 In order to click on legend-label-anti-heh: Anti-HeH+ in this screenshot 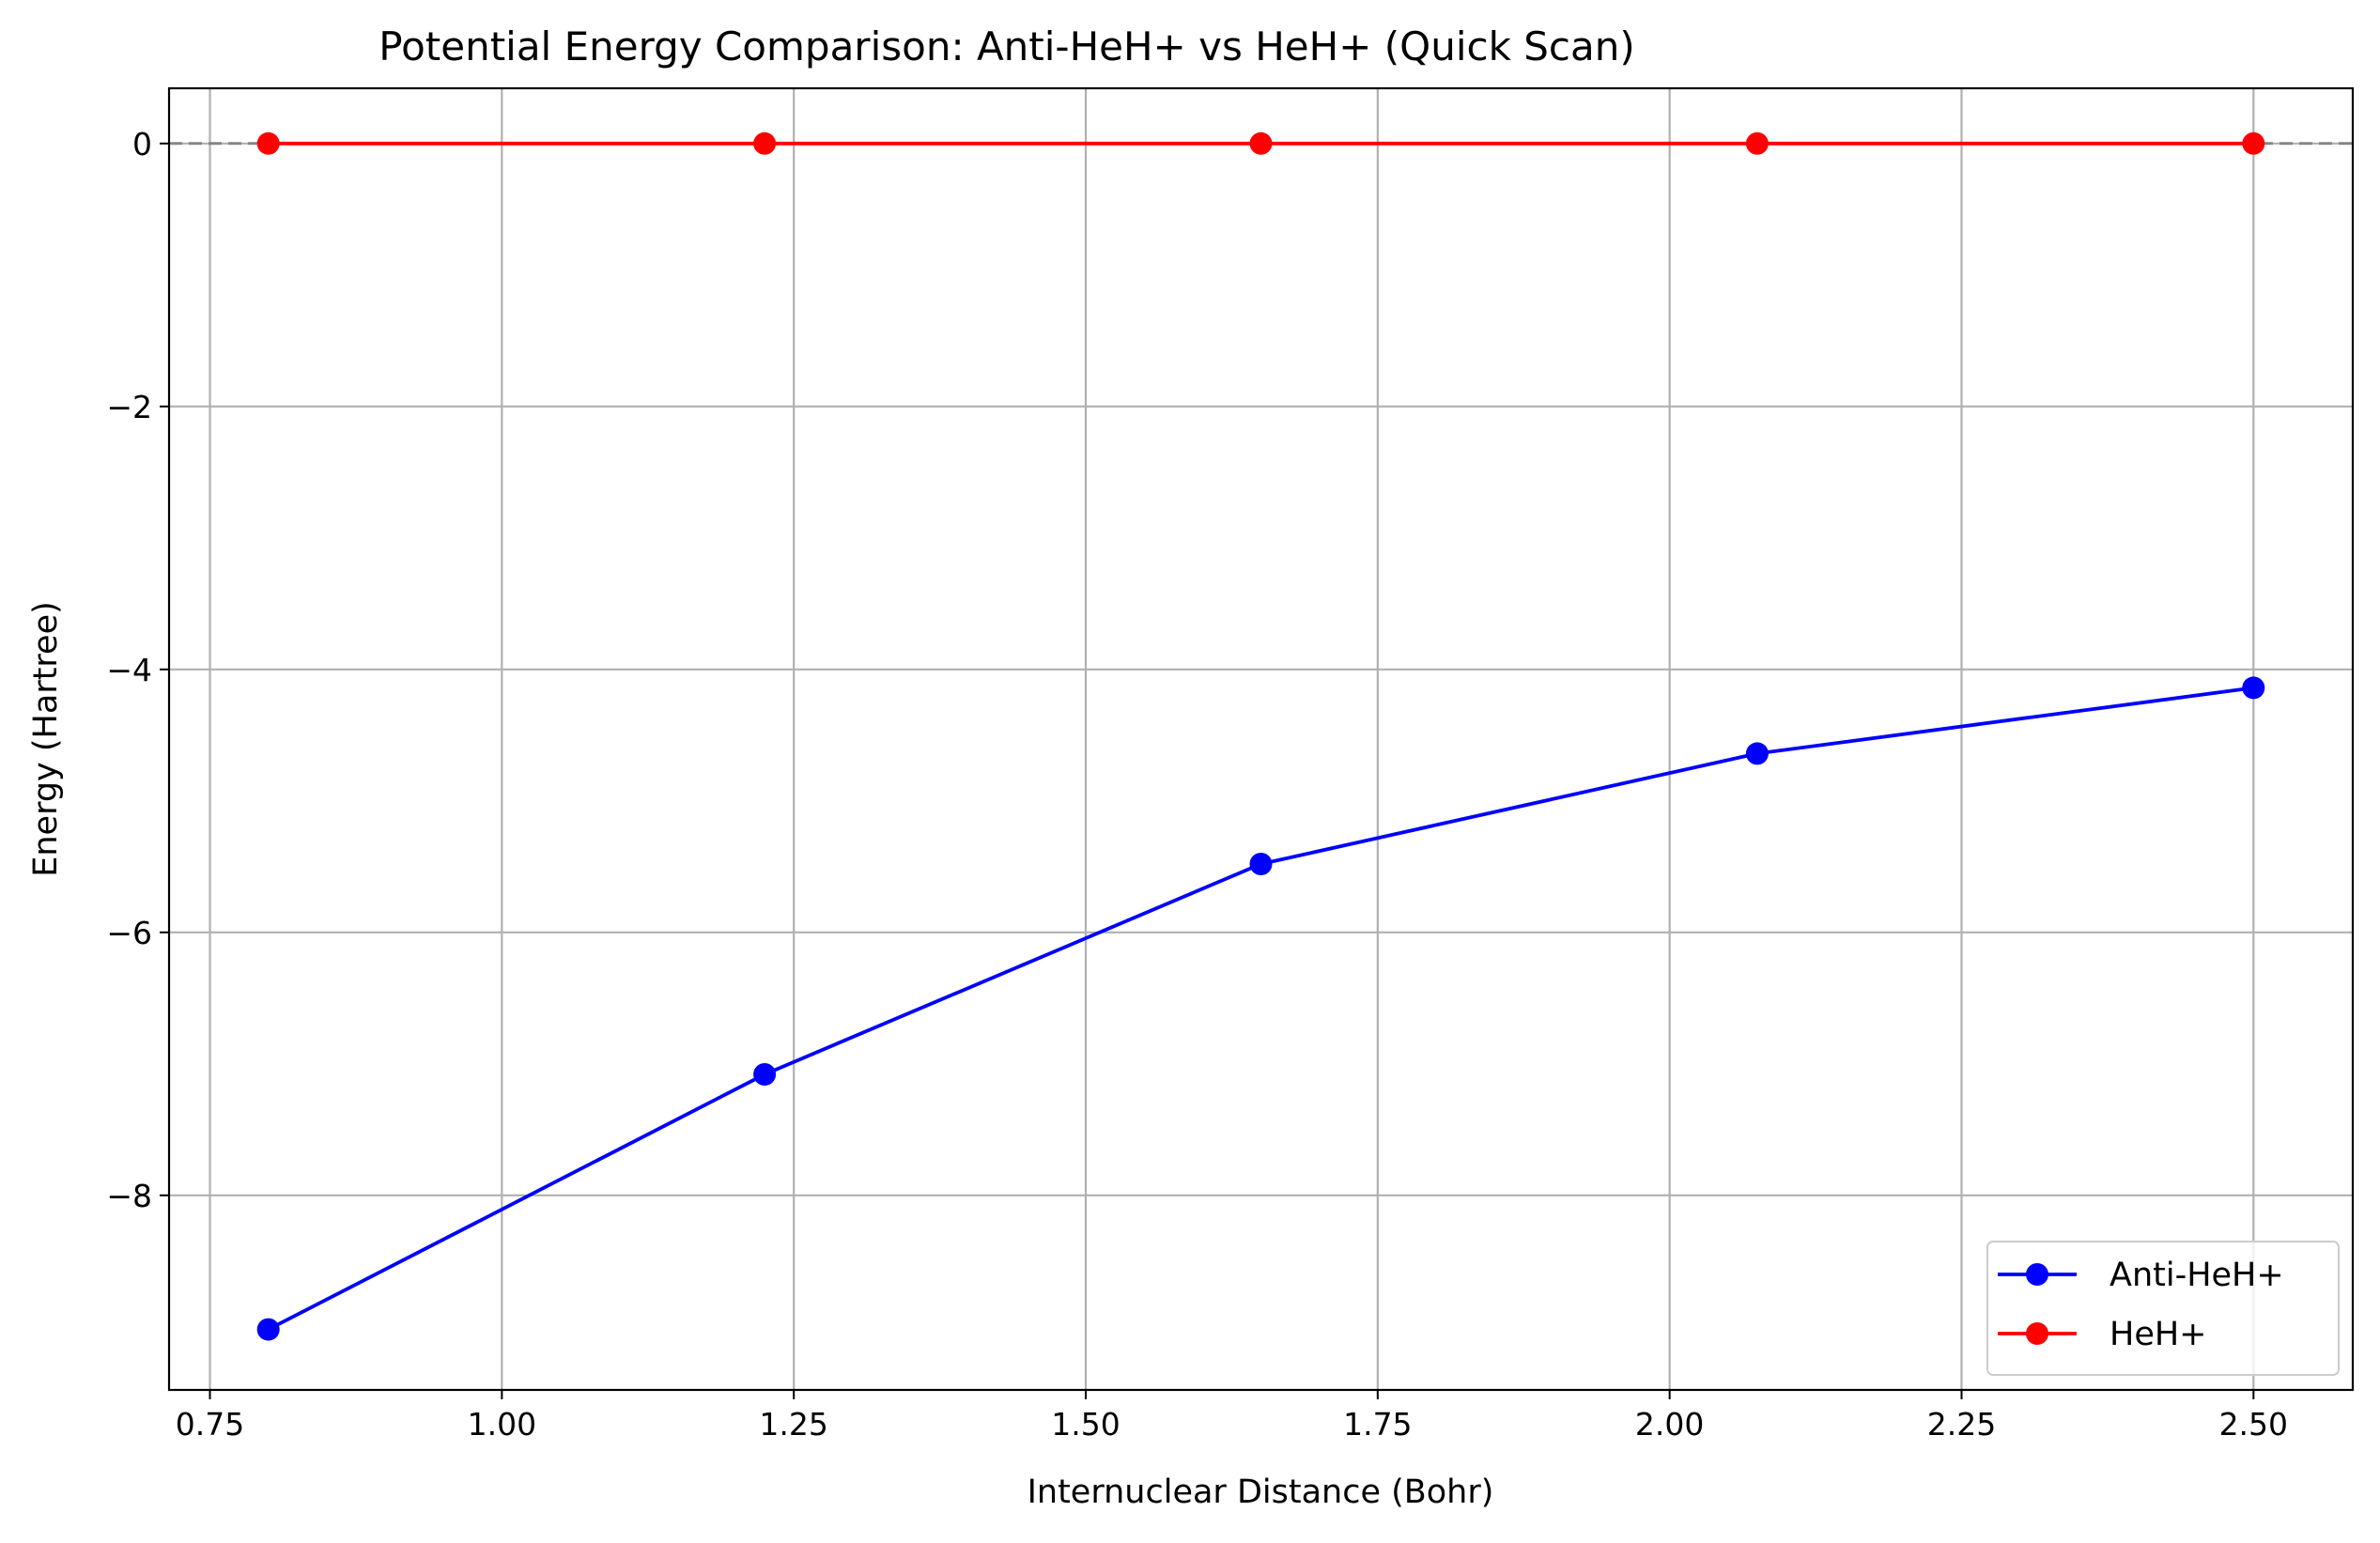, I will do `click(2197, 1275)`.